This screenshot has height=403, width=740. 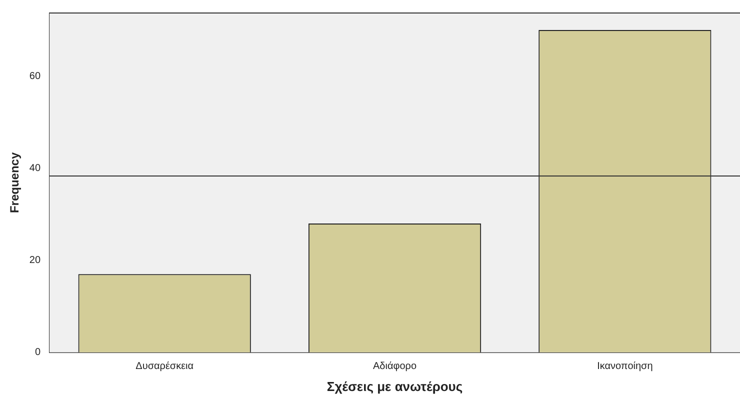 I want to click on x-tick-label: Δυσαρέσκεια, so click(x=165, y=366).